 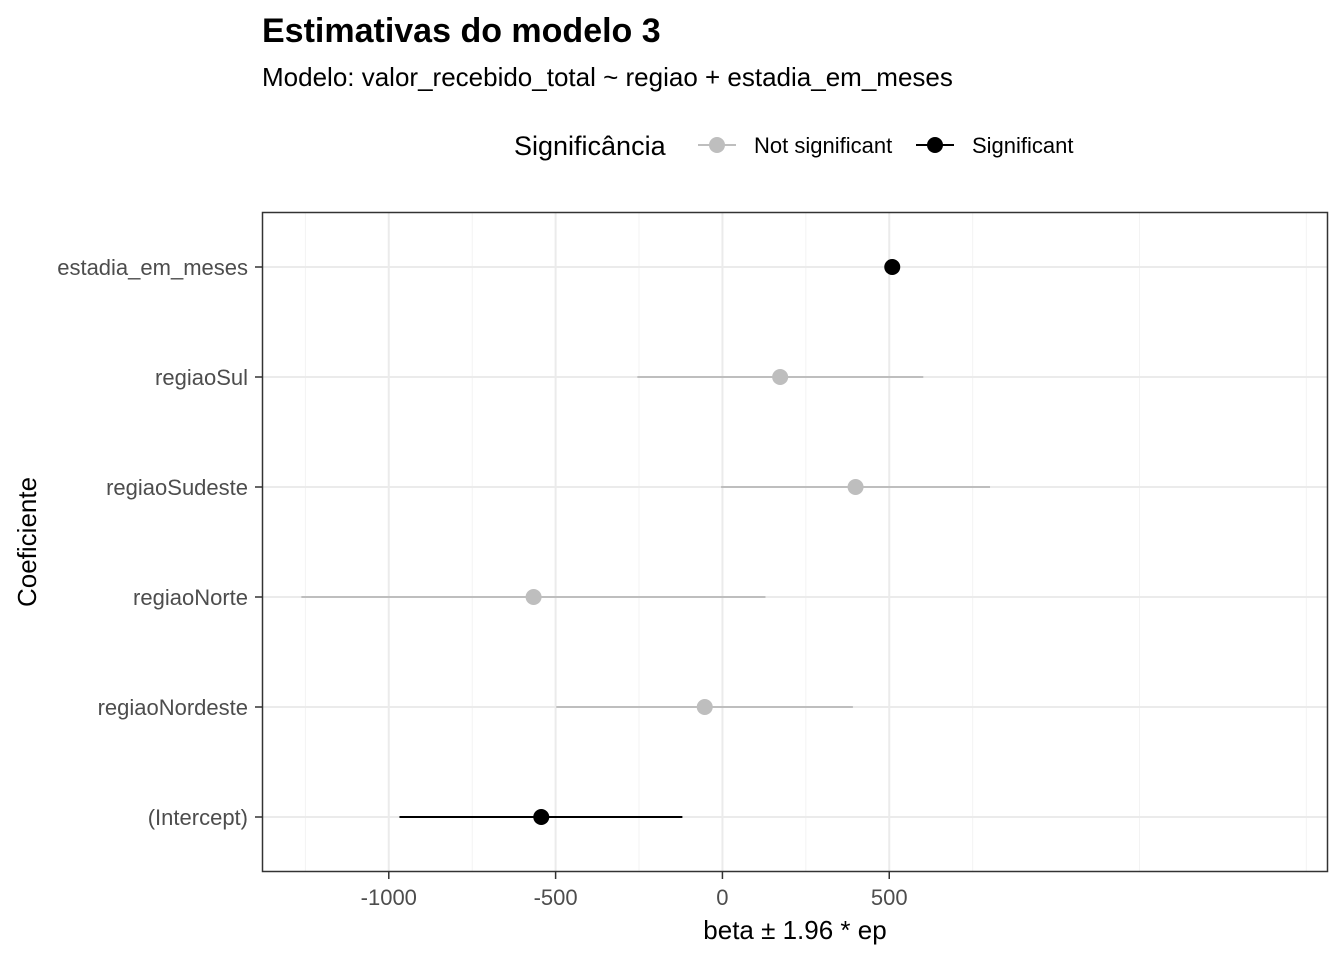 What do you see at coordinates (556, 897) in the screenshot?
I see `x-tick-label: -500` at bounding box center [556, 897].